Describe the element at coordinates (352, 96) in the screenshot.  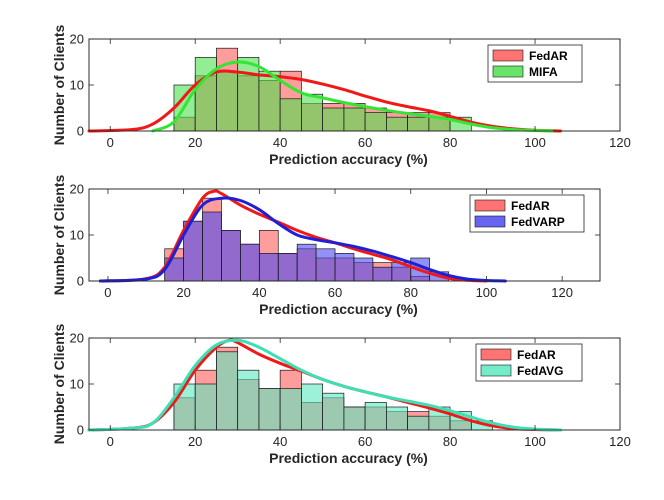
I see `density-curve-mifa` at that location.